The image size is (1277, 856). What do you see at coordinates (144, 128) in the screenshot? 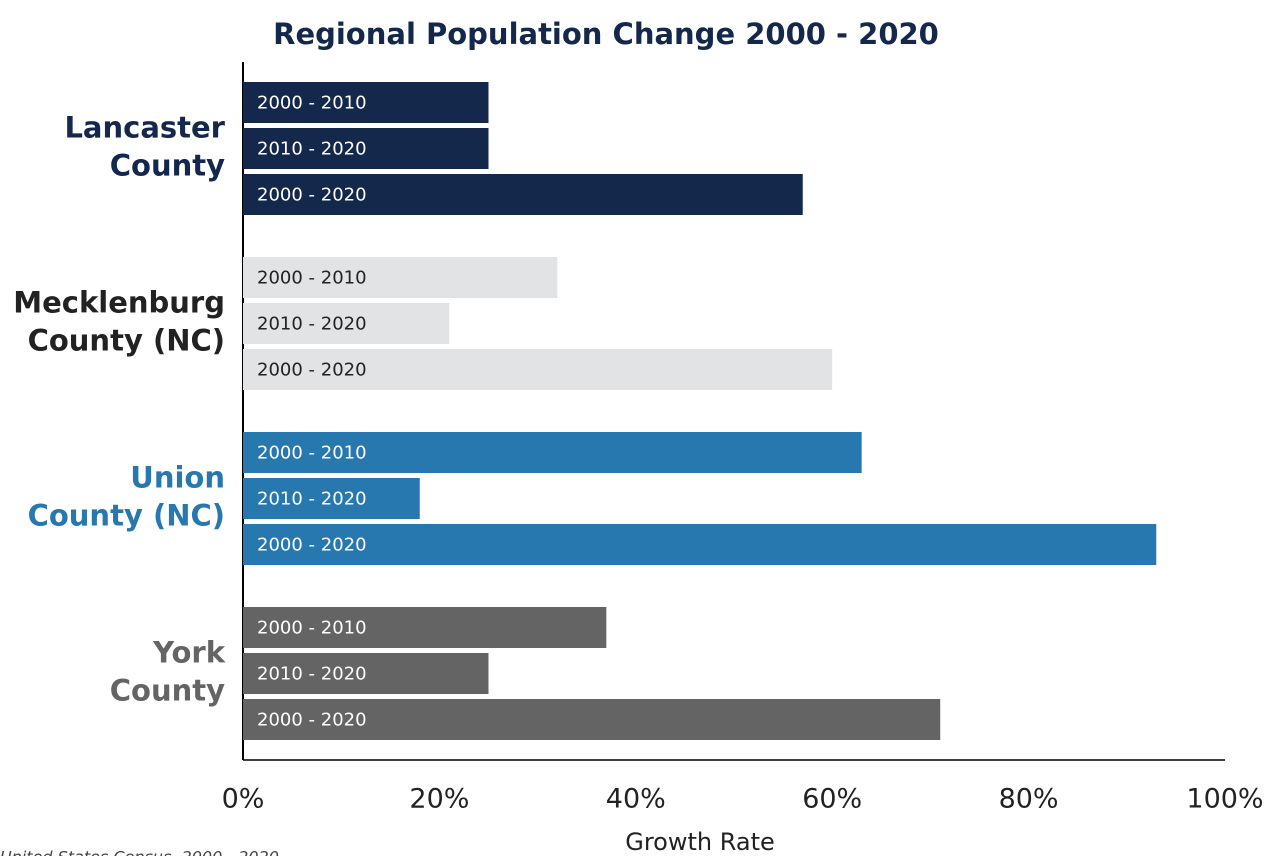
I see `category-label-line: Lancaster` at bounding box center [144, 128].